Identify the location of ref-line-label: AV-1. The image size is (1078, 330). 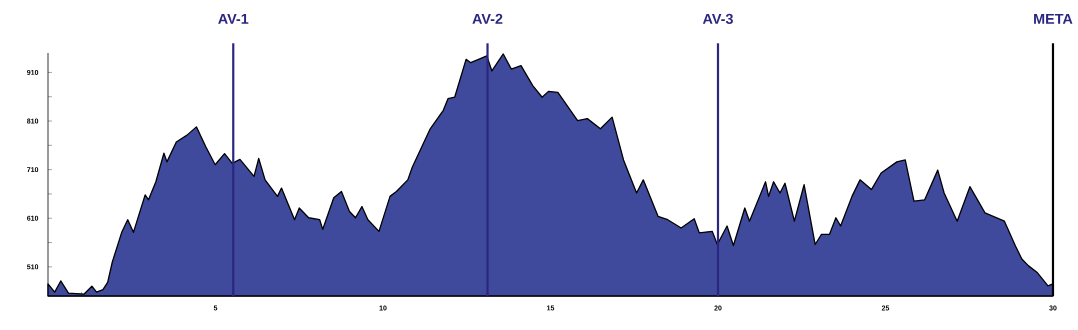
(233, 18).